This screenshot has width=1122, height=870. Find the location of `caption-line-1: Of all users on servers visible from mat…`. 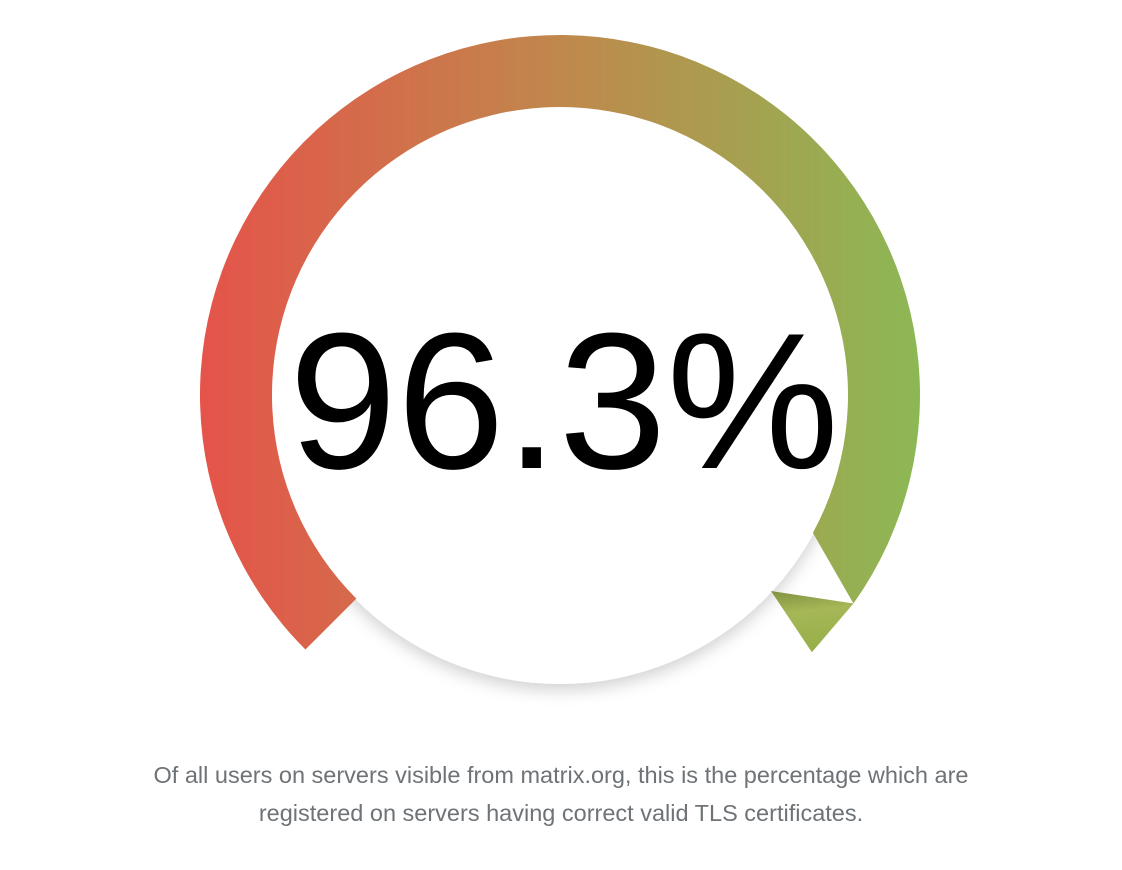

caption-line-1: Of all users on servers visible from mat… is located at coordinates (561, 775).